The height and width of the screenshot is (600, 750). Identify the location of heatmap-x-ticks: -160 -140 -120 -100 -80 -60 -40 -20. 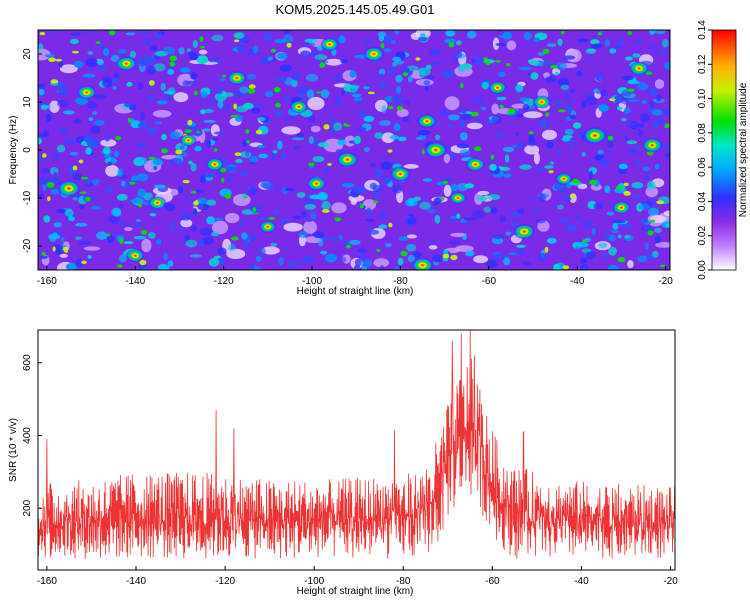
(355, 276).